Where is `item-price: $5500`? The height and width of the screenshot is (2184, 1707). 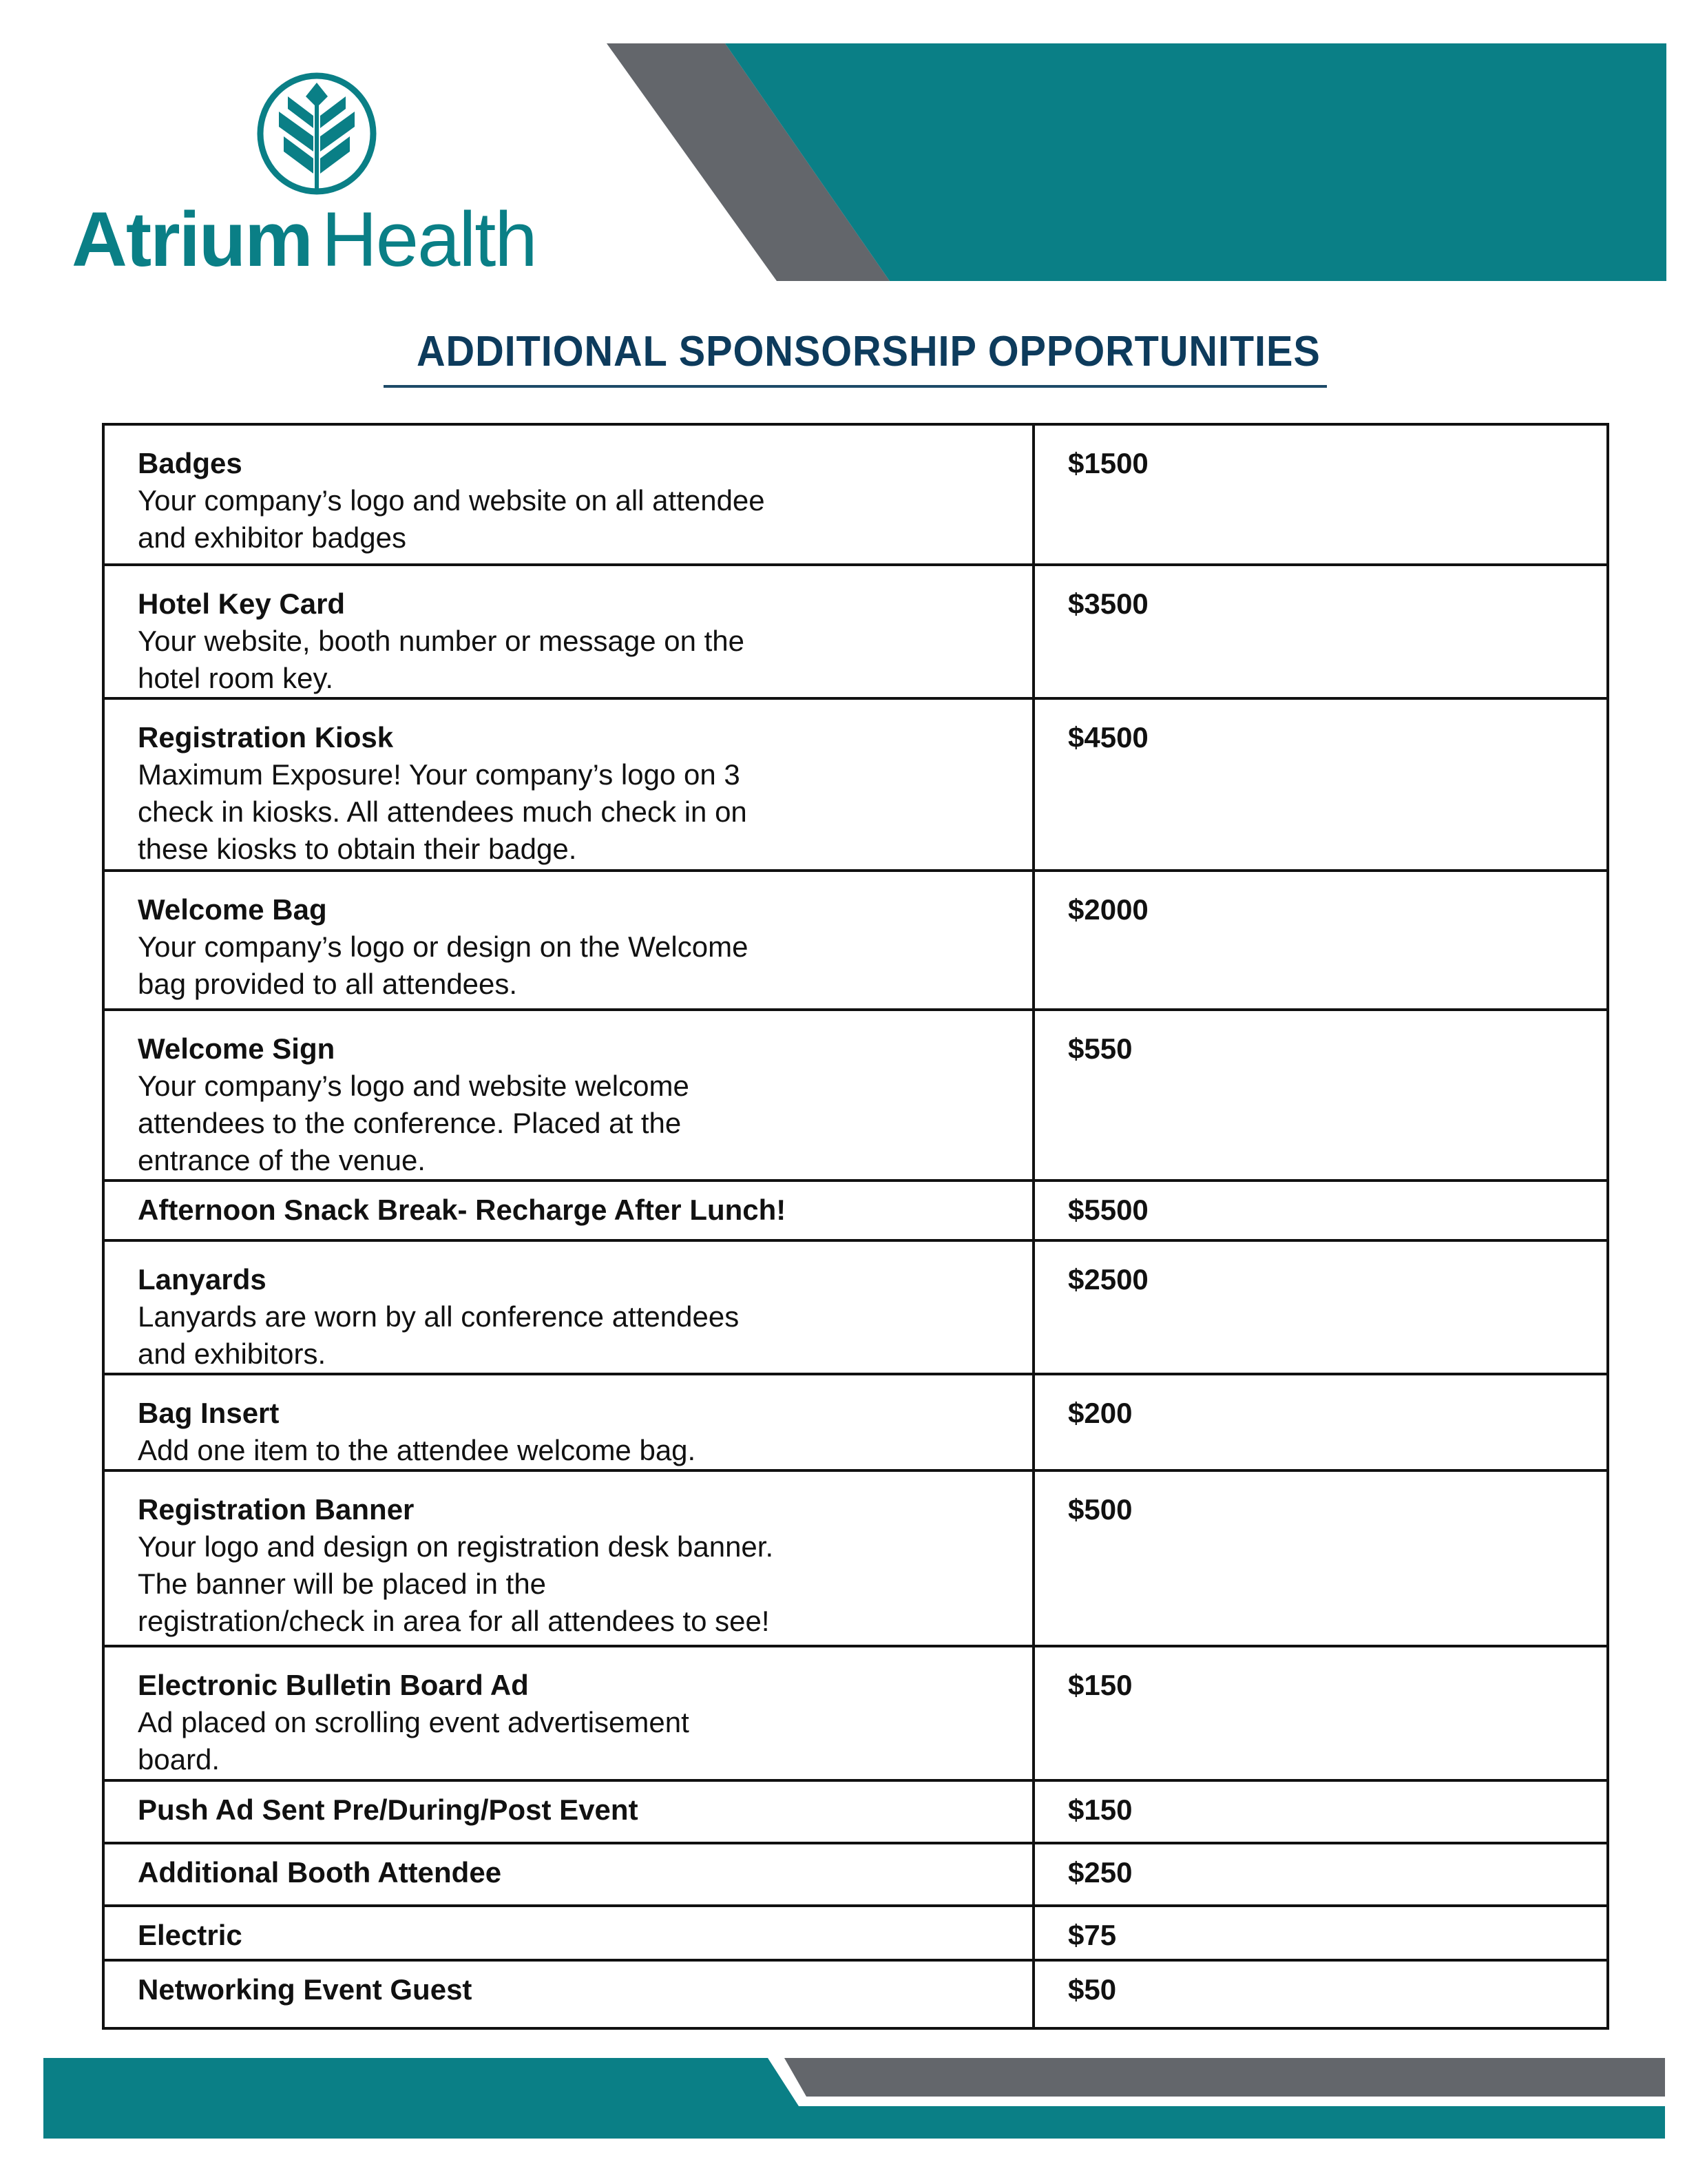 item-price: $5500 is located at coordinates (1108, 1210).